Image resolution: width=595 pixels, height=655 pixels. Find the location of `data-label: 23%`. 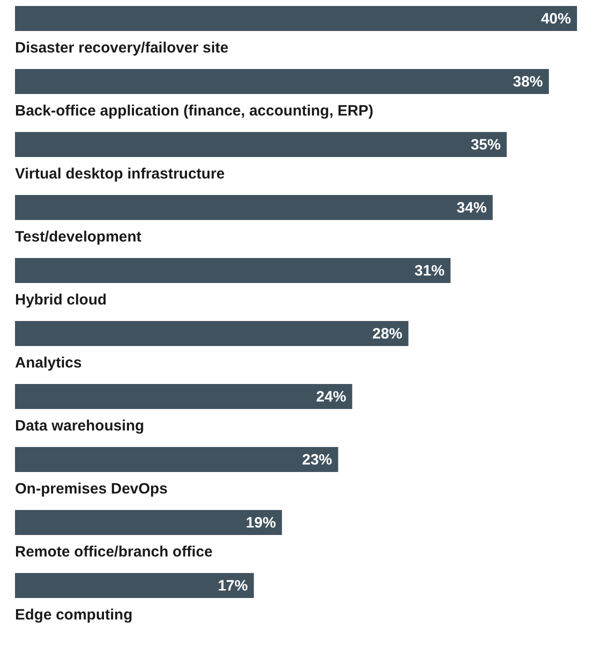

data-label: 23% is located at coordinates (317, 460).